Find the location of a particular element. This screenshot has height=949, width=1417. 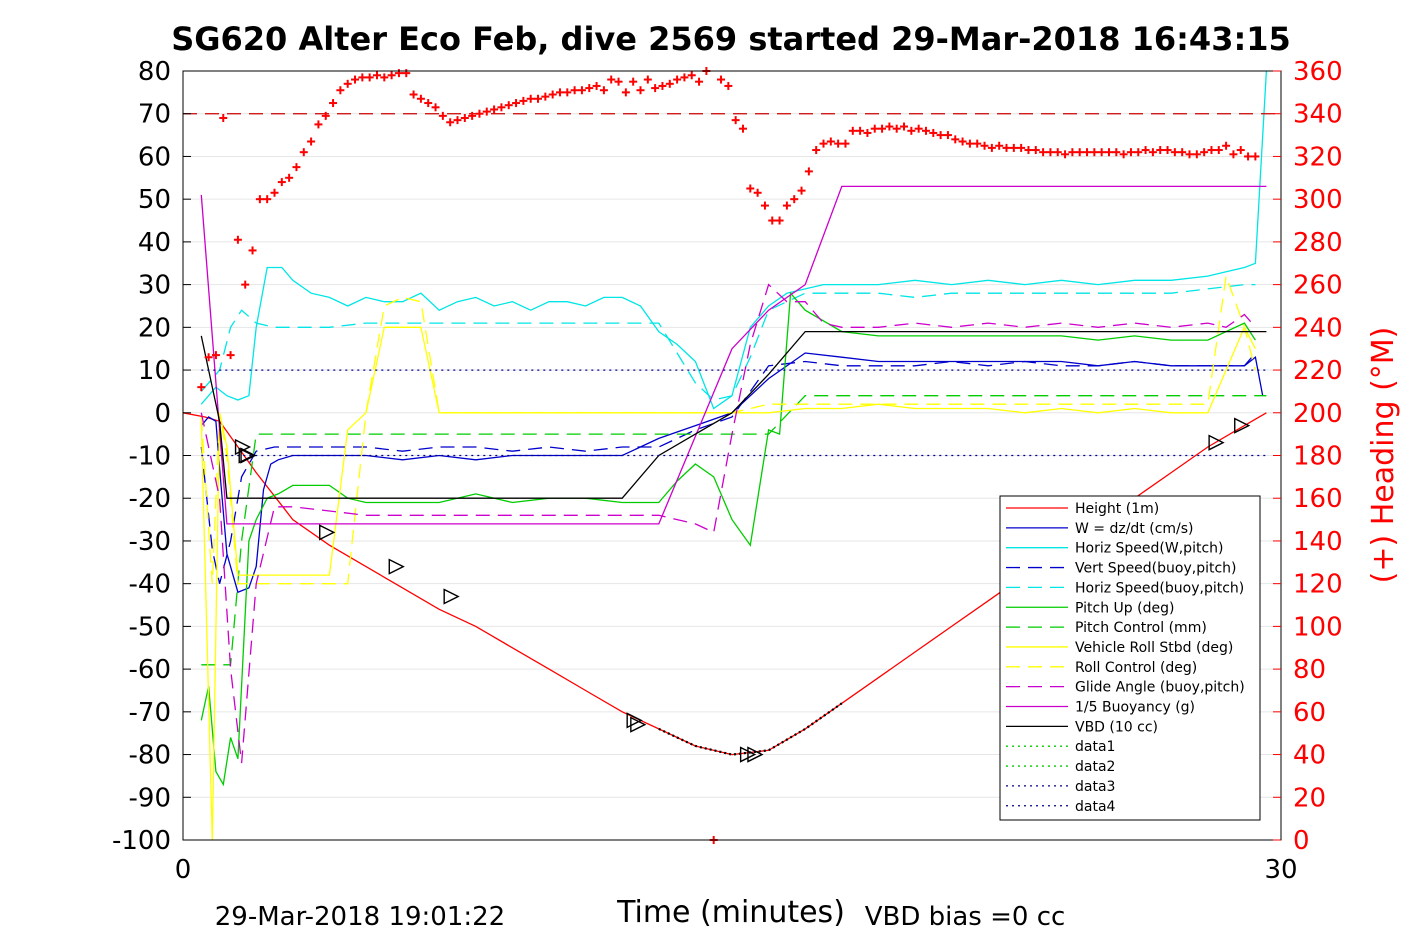

y-axis-right-label: (+) Heading (°M) is located at coordinates (1383, 455).